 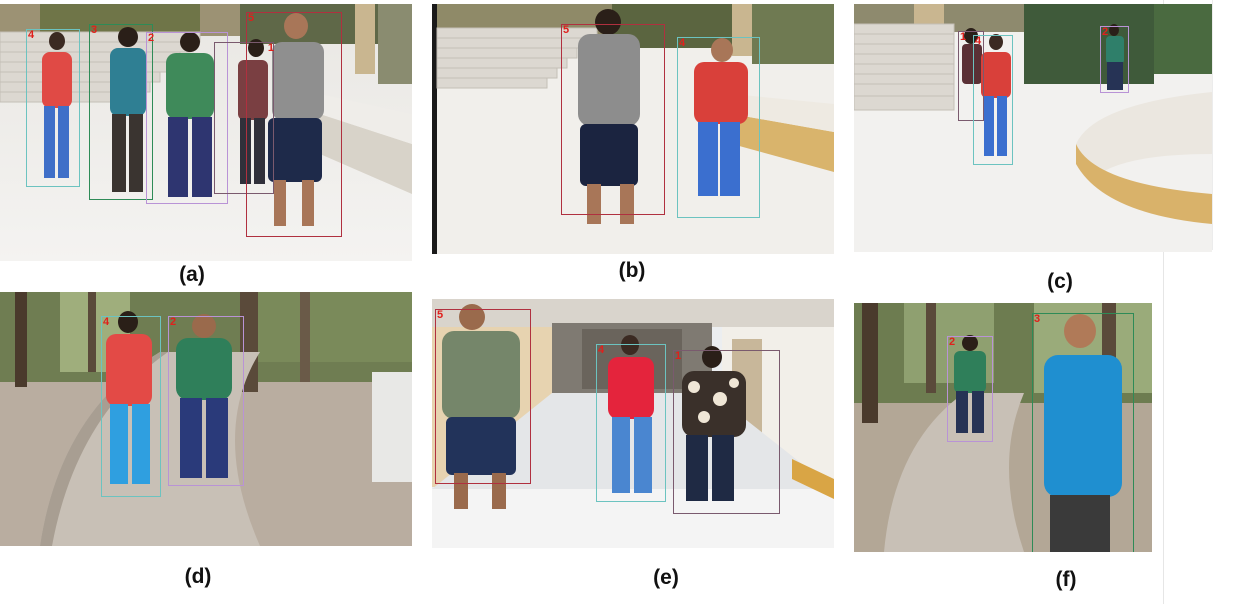 I want to click on photo-panel-b: 5 4, so click(x=633, y=129).